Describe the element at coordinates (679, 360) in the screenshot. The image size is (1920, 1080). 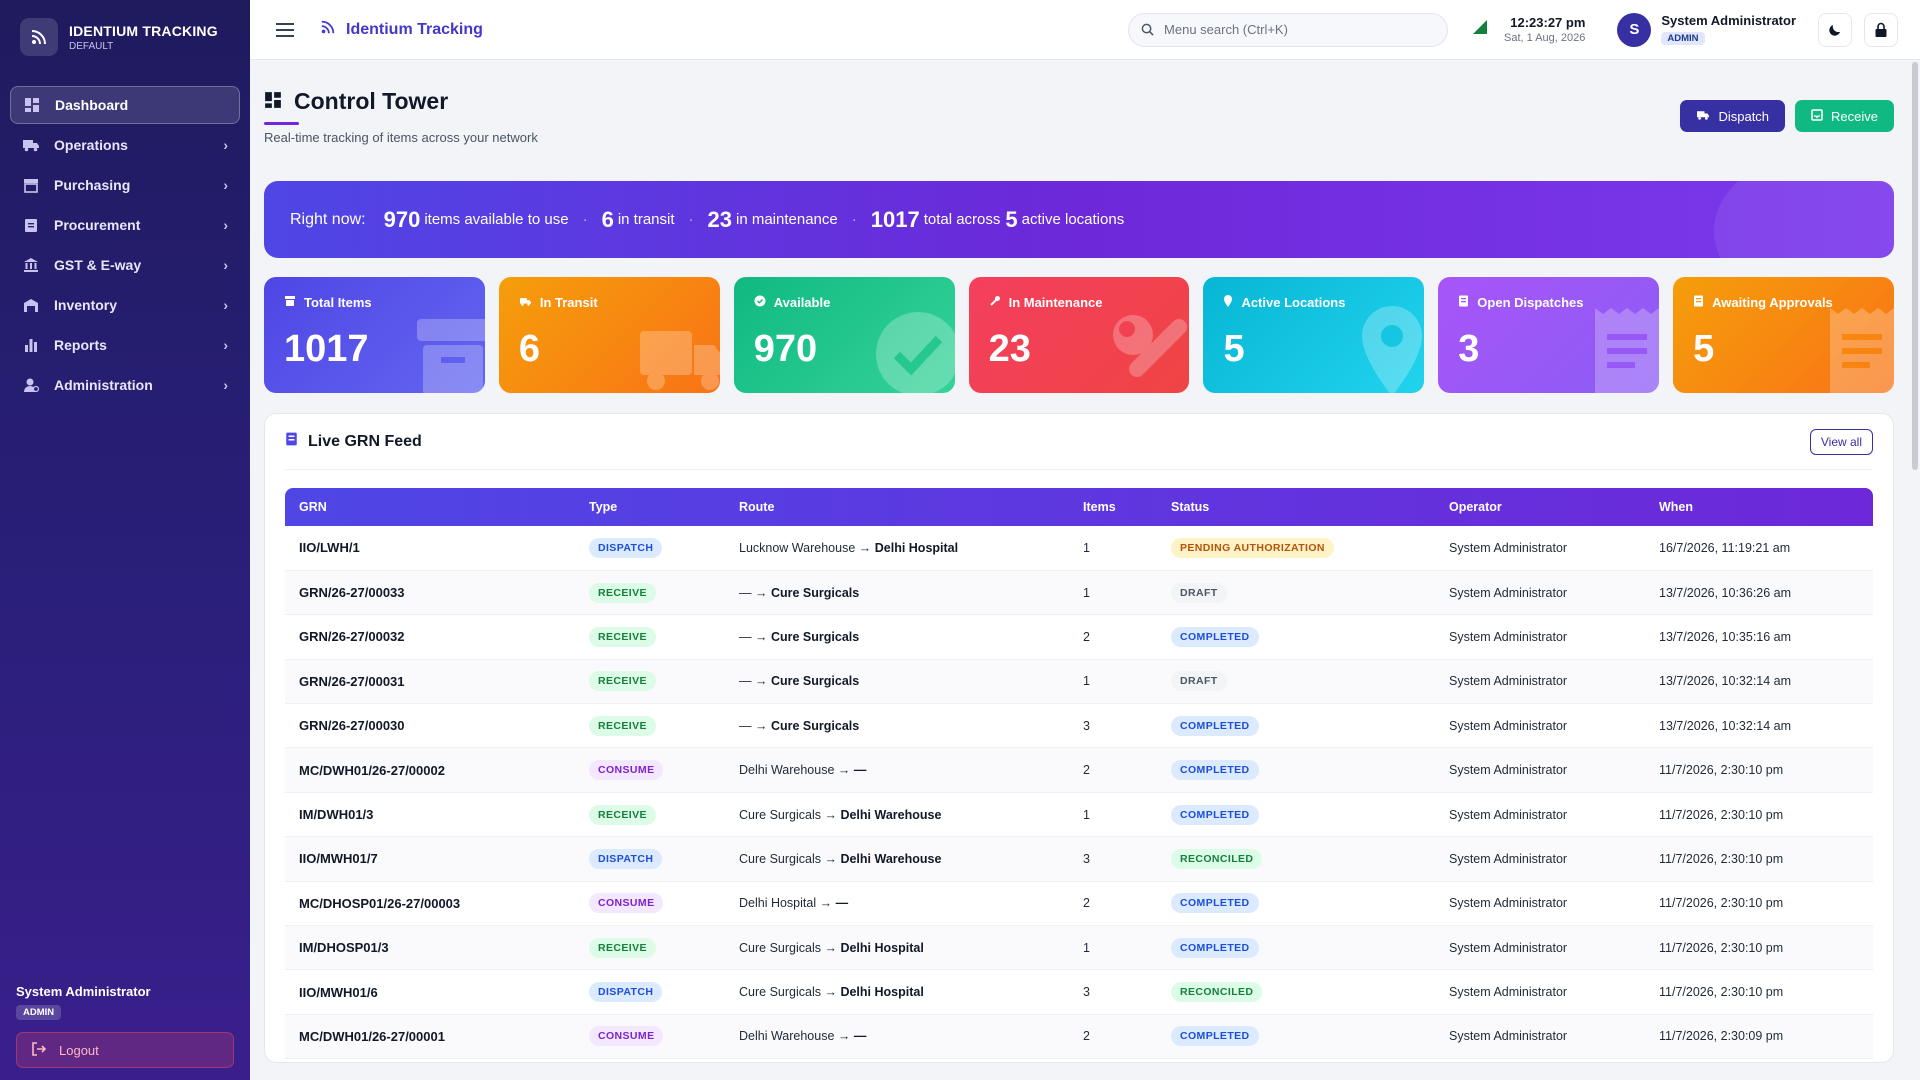
I see `truck-icon` at that location.